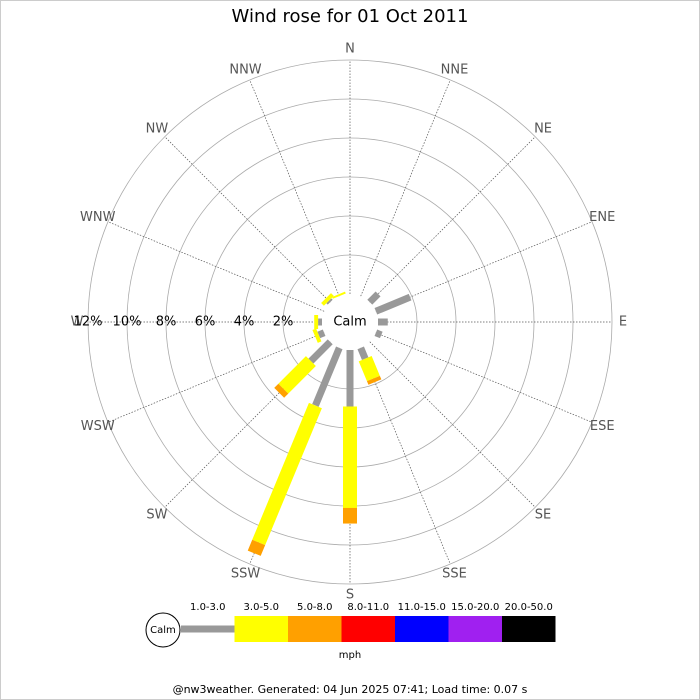 This screenshot has width=700, height=700. I want to click on legend-calm-label: Calm, so click(163, 630).